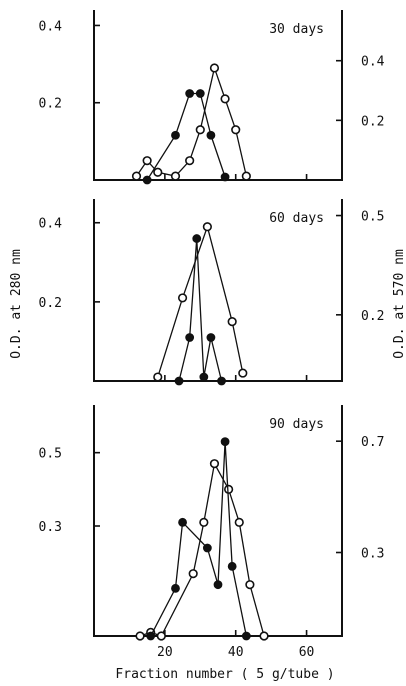 The height and width of the screenshot is (686, 406). I want to click on panel-label-90-days: 90 days, so click(296, 424).